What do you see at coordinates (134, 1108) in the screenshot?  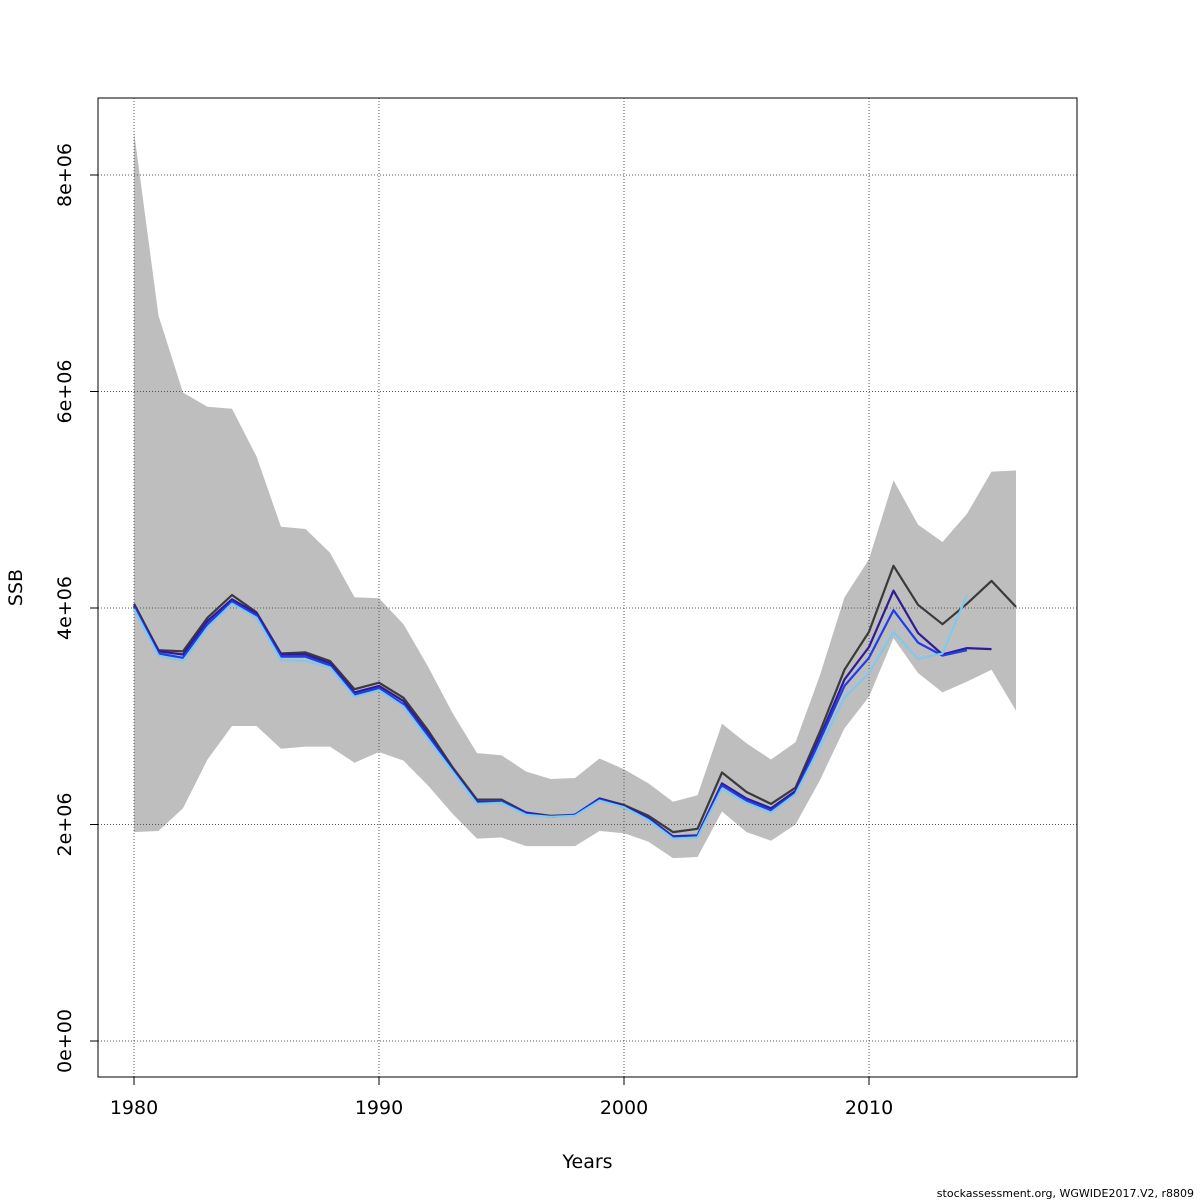 I see `x-tick-label: 1980` at bounding box center [134, 1108].